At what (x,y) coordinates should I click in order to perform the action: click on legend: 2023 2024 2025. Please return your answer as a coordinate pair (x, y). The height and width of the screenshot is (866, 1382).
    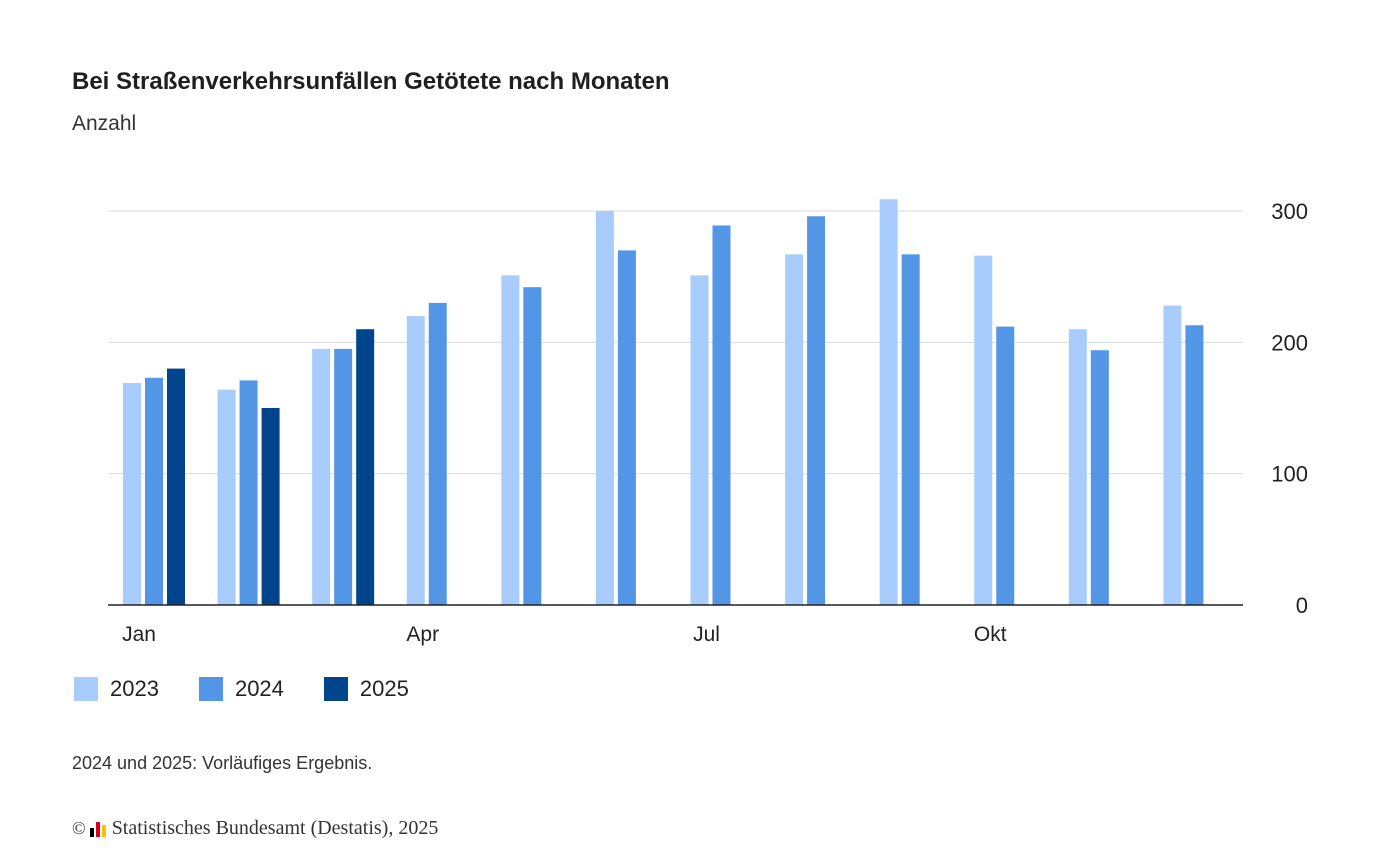
    Looking at the image, I should click on (261, 689).